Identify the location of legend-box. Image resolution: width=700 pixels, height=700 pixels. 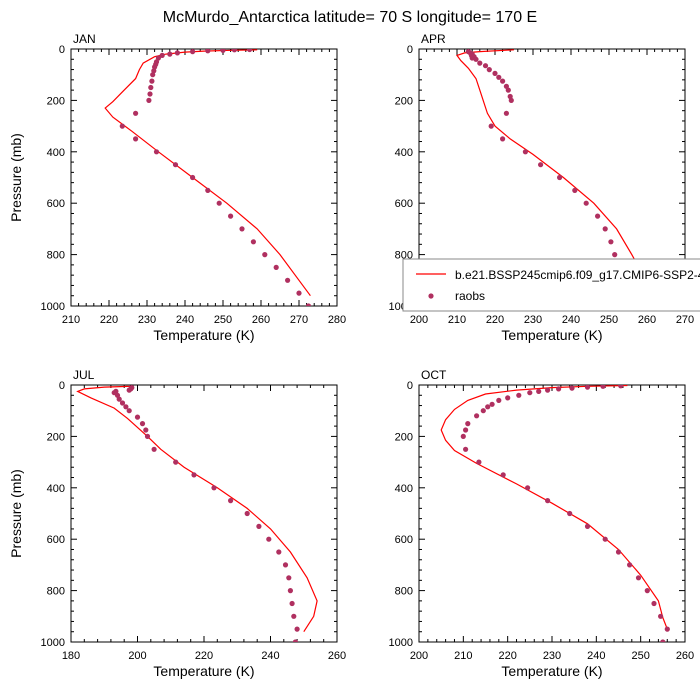
(551, 285).